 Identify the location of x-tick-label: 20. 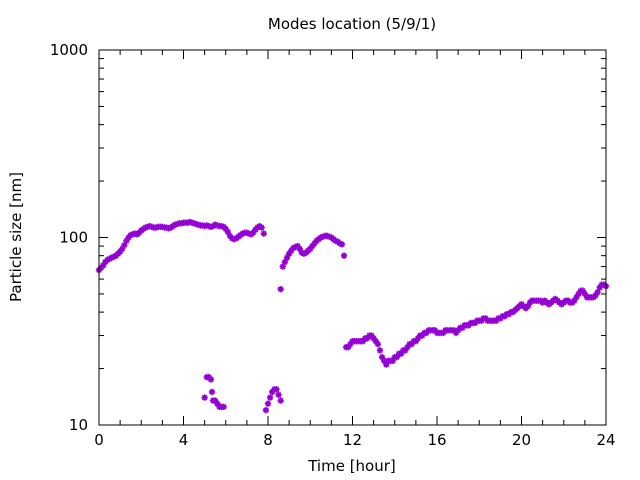
(521, 440).